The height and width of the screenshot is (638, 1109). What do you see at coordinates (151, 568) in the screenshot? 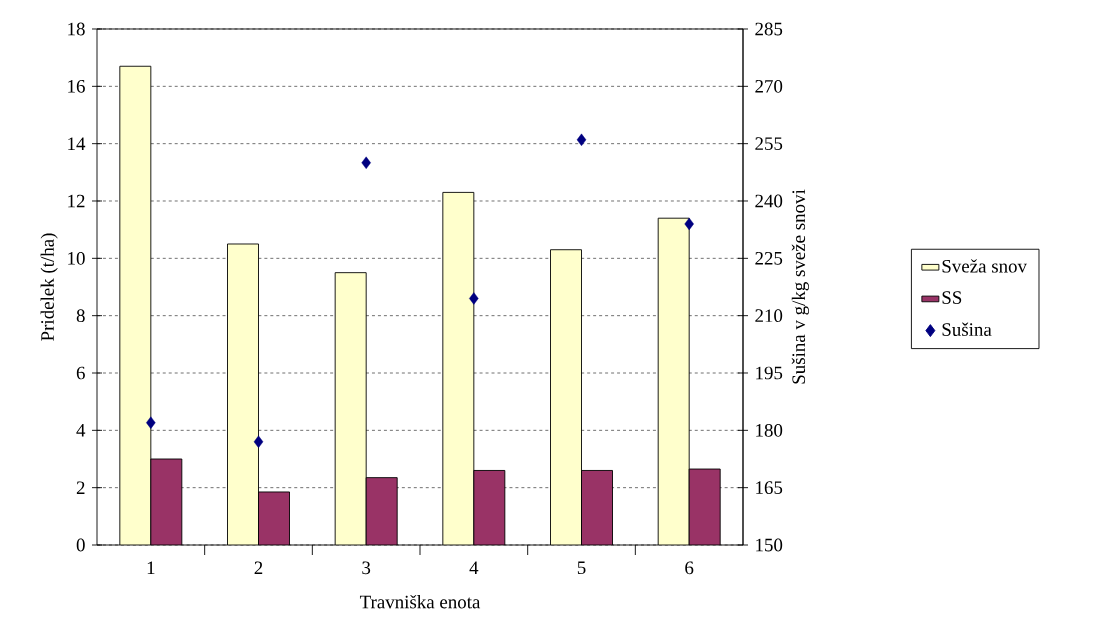
I see `x-tick-label: 1` at bounding box center [151, 568].